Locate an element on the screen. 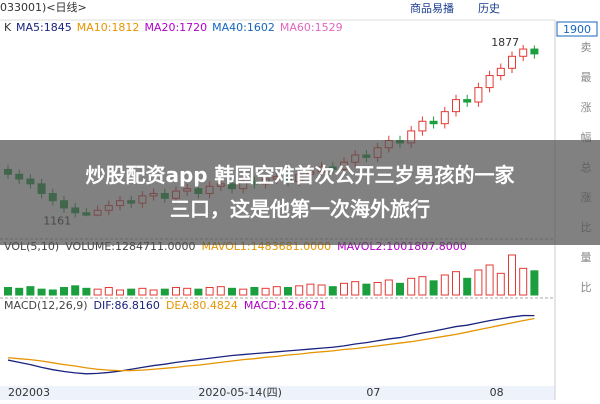 The height and width of the screenshot is (404, 600). title-line: 三口，这是他第一次海外旅行 is located at coordinates (300, 209).